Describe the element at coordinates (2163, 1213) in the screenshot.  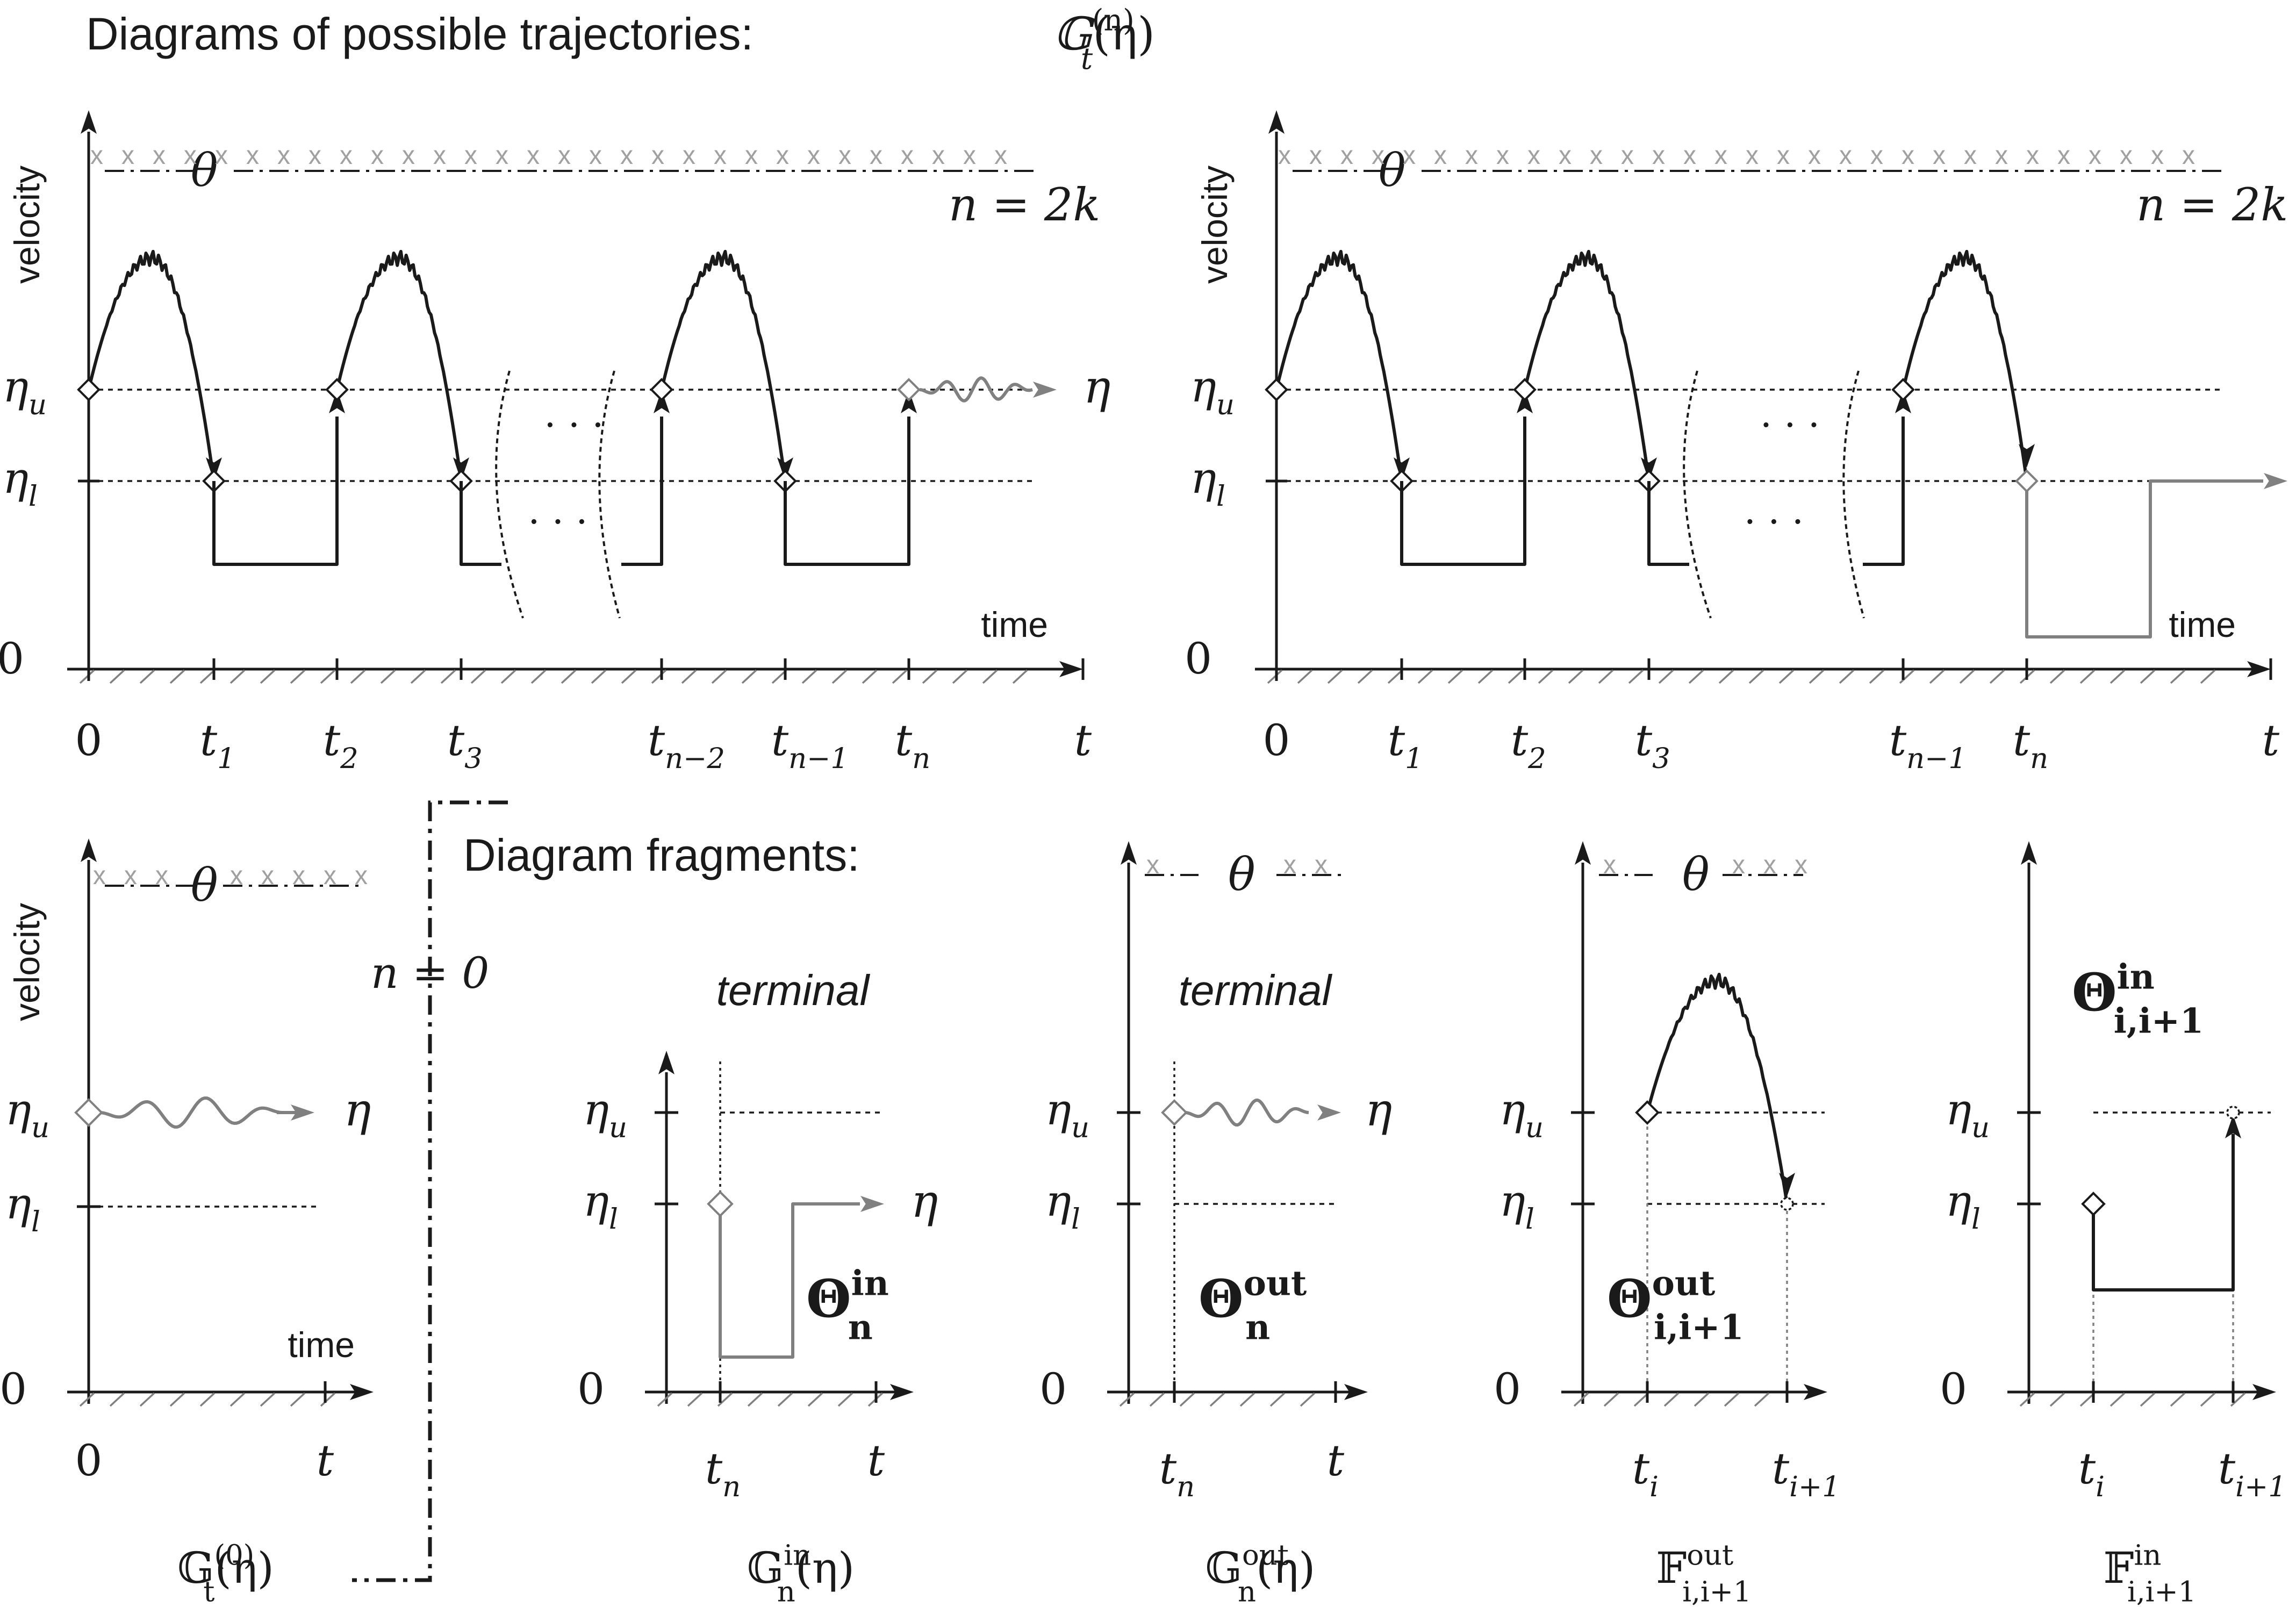
I see `low-segment` at that location.